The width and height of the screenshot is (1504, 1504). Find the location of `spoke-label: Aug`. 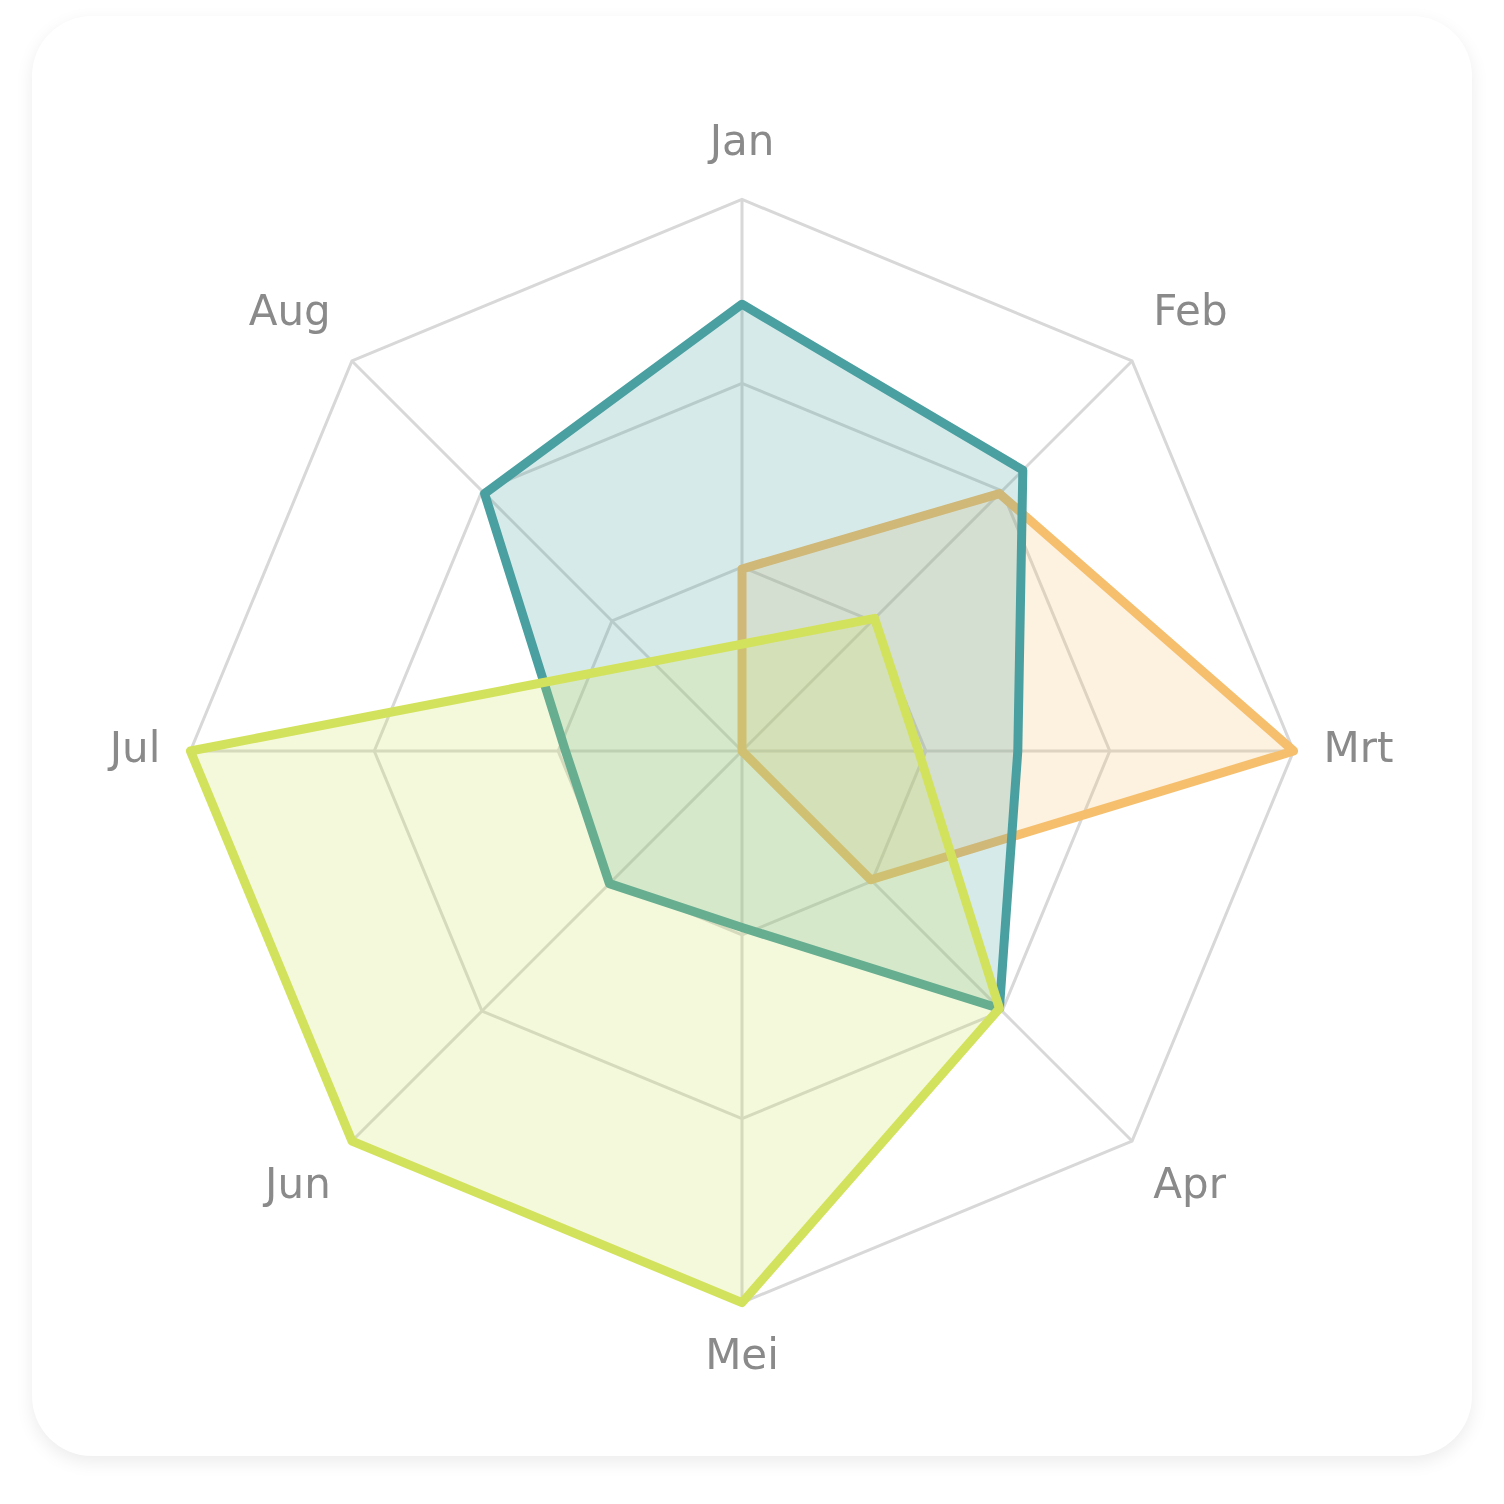

spoke-label: Aug is located at coordinates (289, 311).